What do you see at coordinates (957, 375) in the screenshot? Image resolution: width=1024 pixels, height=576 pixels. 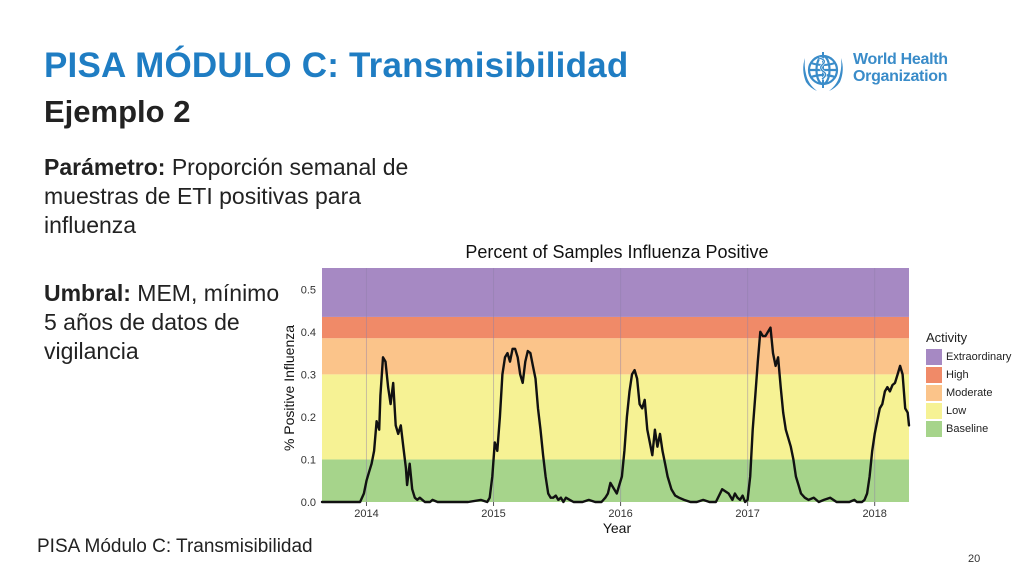 I see `legend-label-high: High` at bounding box center [957, 375].